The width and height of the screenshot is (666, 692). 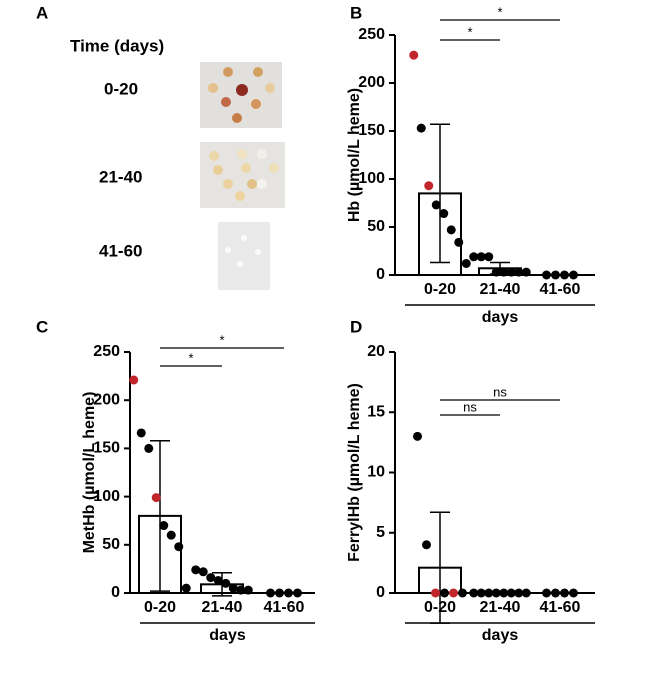 What do you see at coordinates (89, 473) in the screenshot?
I see `y-axis-label: MetHb (µmol/L heme)` at bounding box center [89, 473].